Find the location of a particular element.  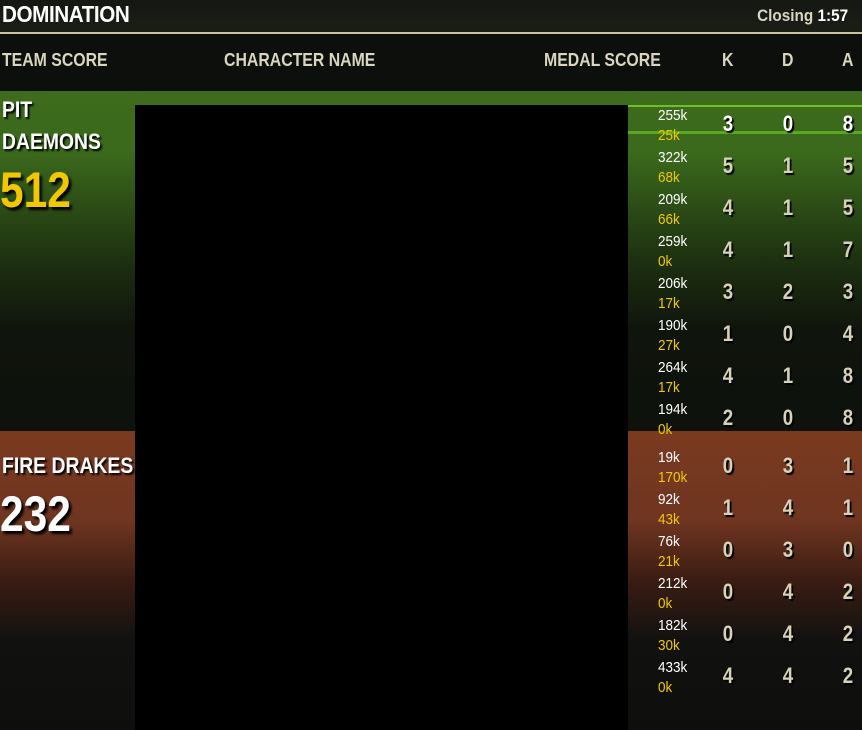

player-row: 255k 25k 3 0 8 is located at coordinates (745, 126).